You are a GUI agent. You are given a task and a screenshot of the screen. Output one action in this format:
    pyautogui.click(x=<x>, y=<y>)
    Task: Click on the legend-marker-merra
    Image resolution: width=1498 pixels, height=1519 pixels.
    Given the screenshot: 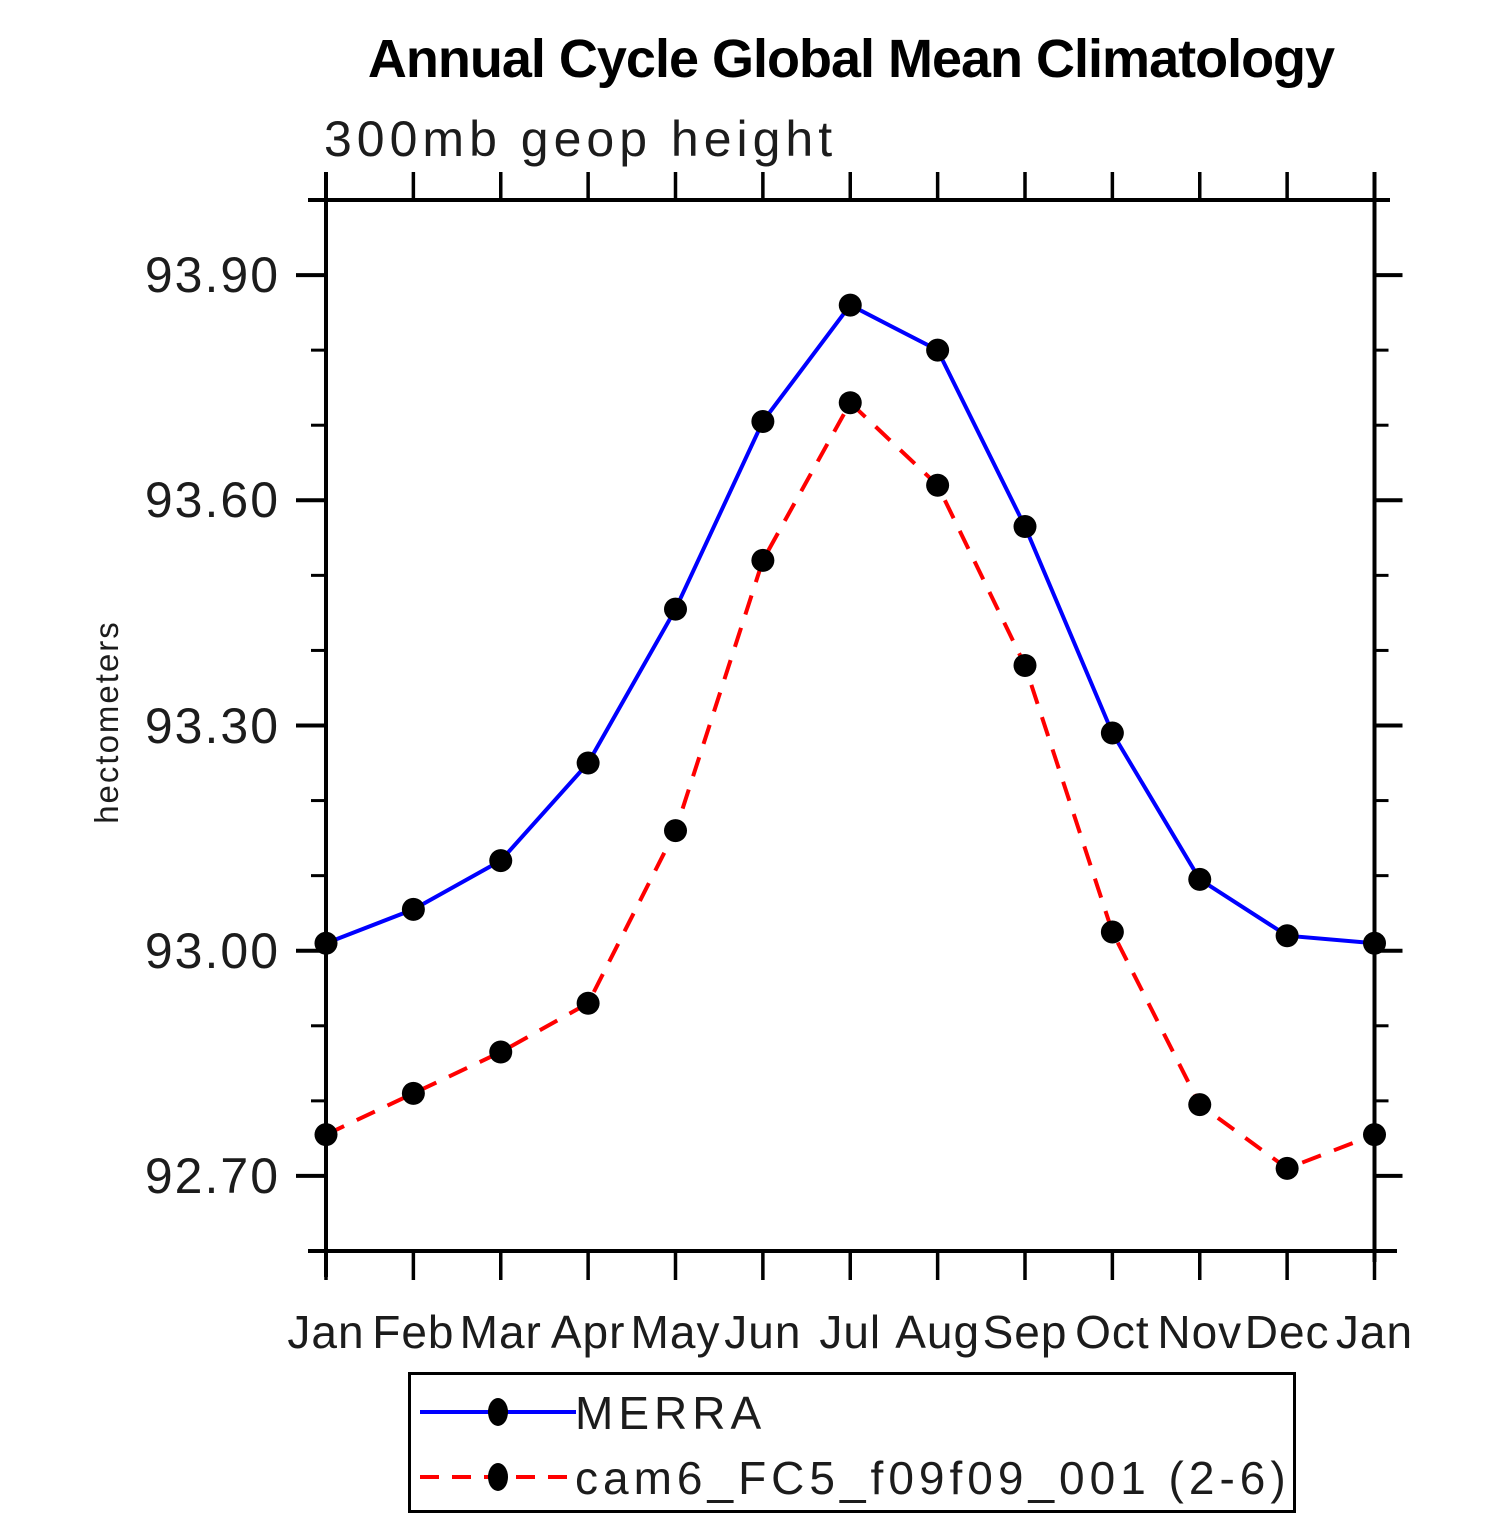 What is the action you would take?
    pyautogui.click(x=498, y=1412)
    